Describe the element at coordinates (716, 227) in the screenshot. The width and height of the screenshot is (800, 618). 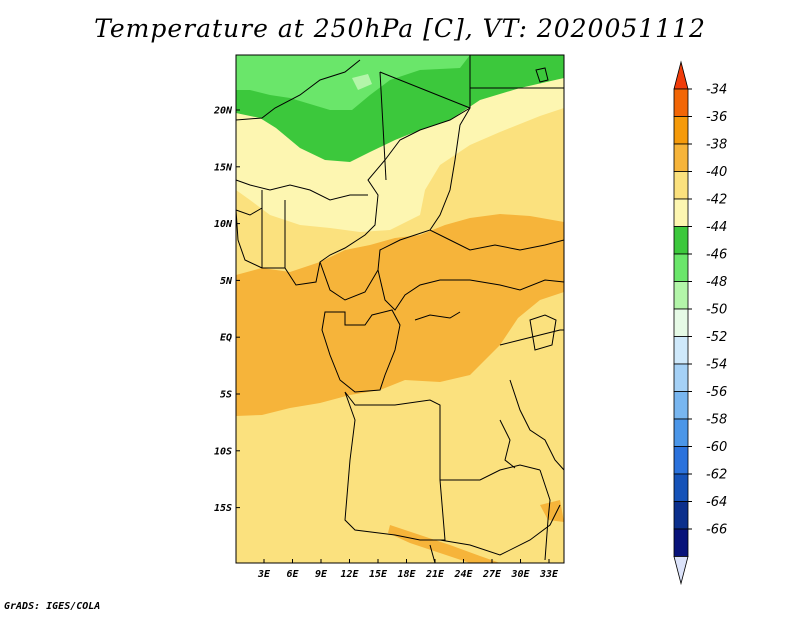
I see `colorbar-label: -44` at that location.